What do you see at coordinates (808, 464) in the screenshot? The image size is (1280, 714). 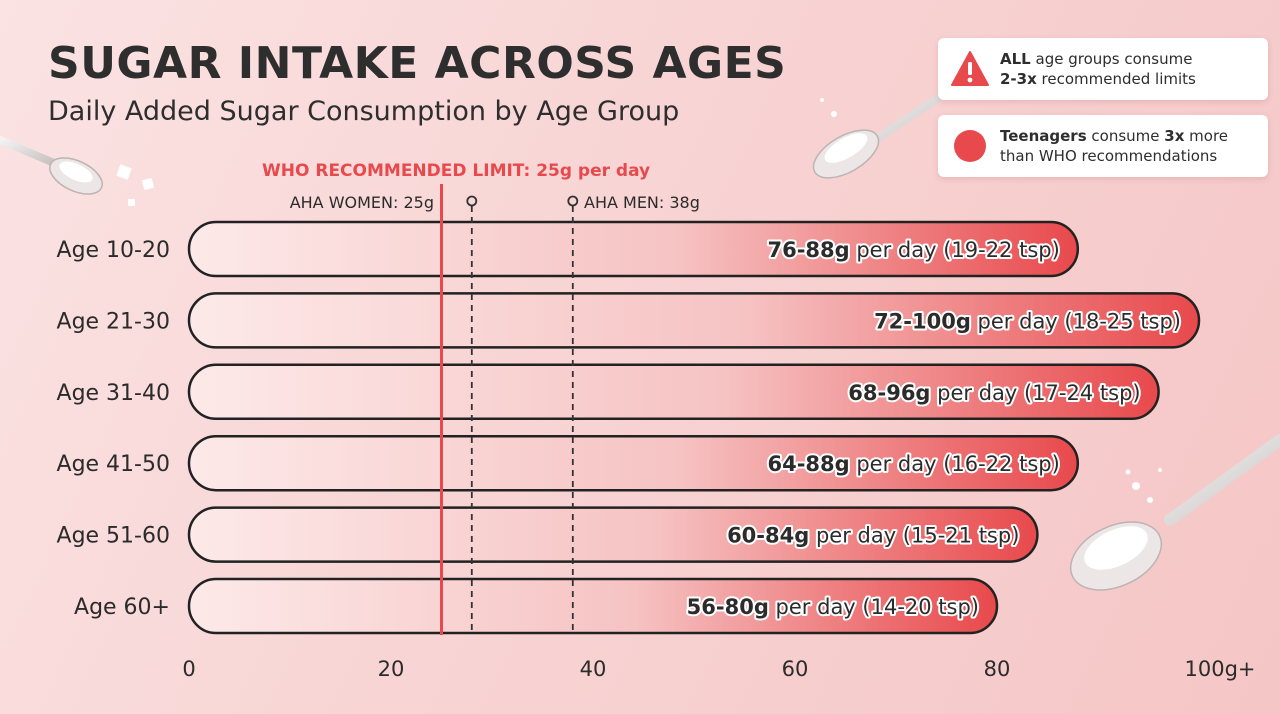 I see `data-label-value: 64-88g` at bounding box center [808, 464].